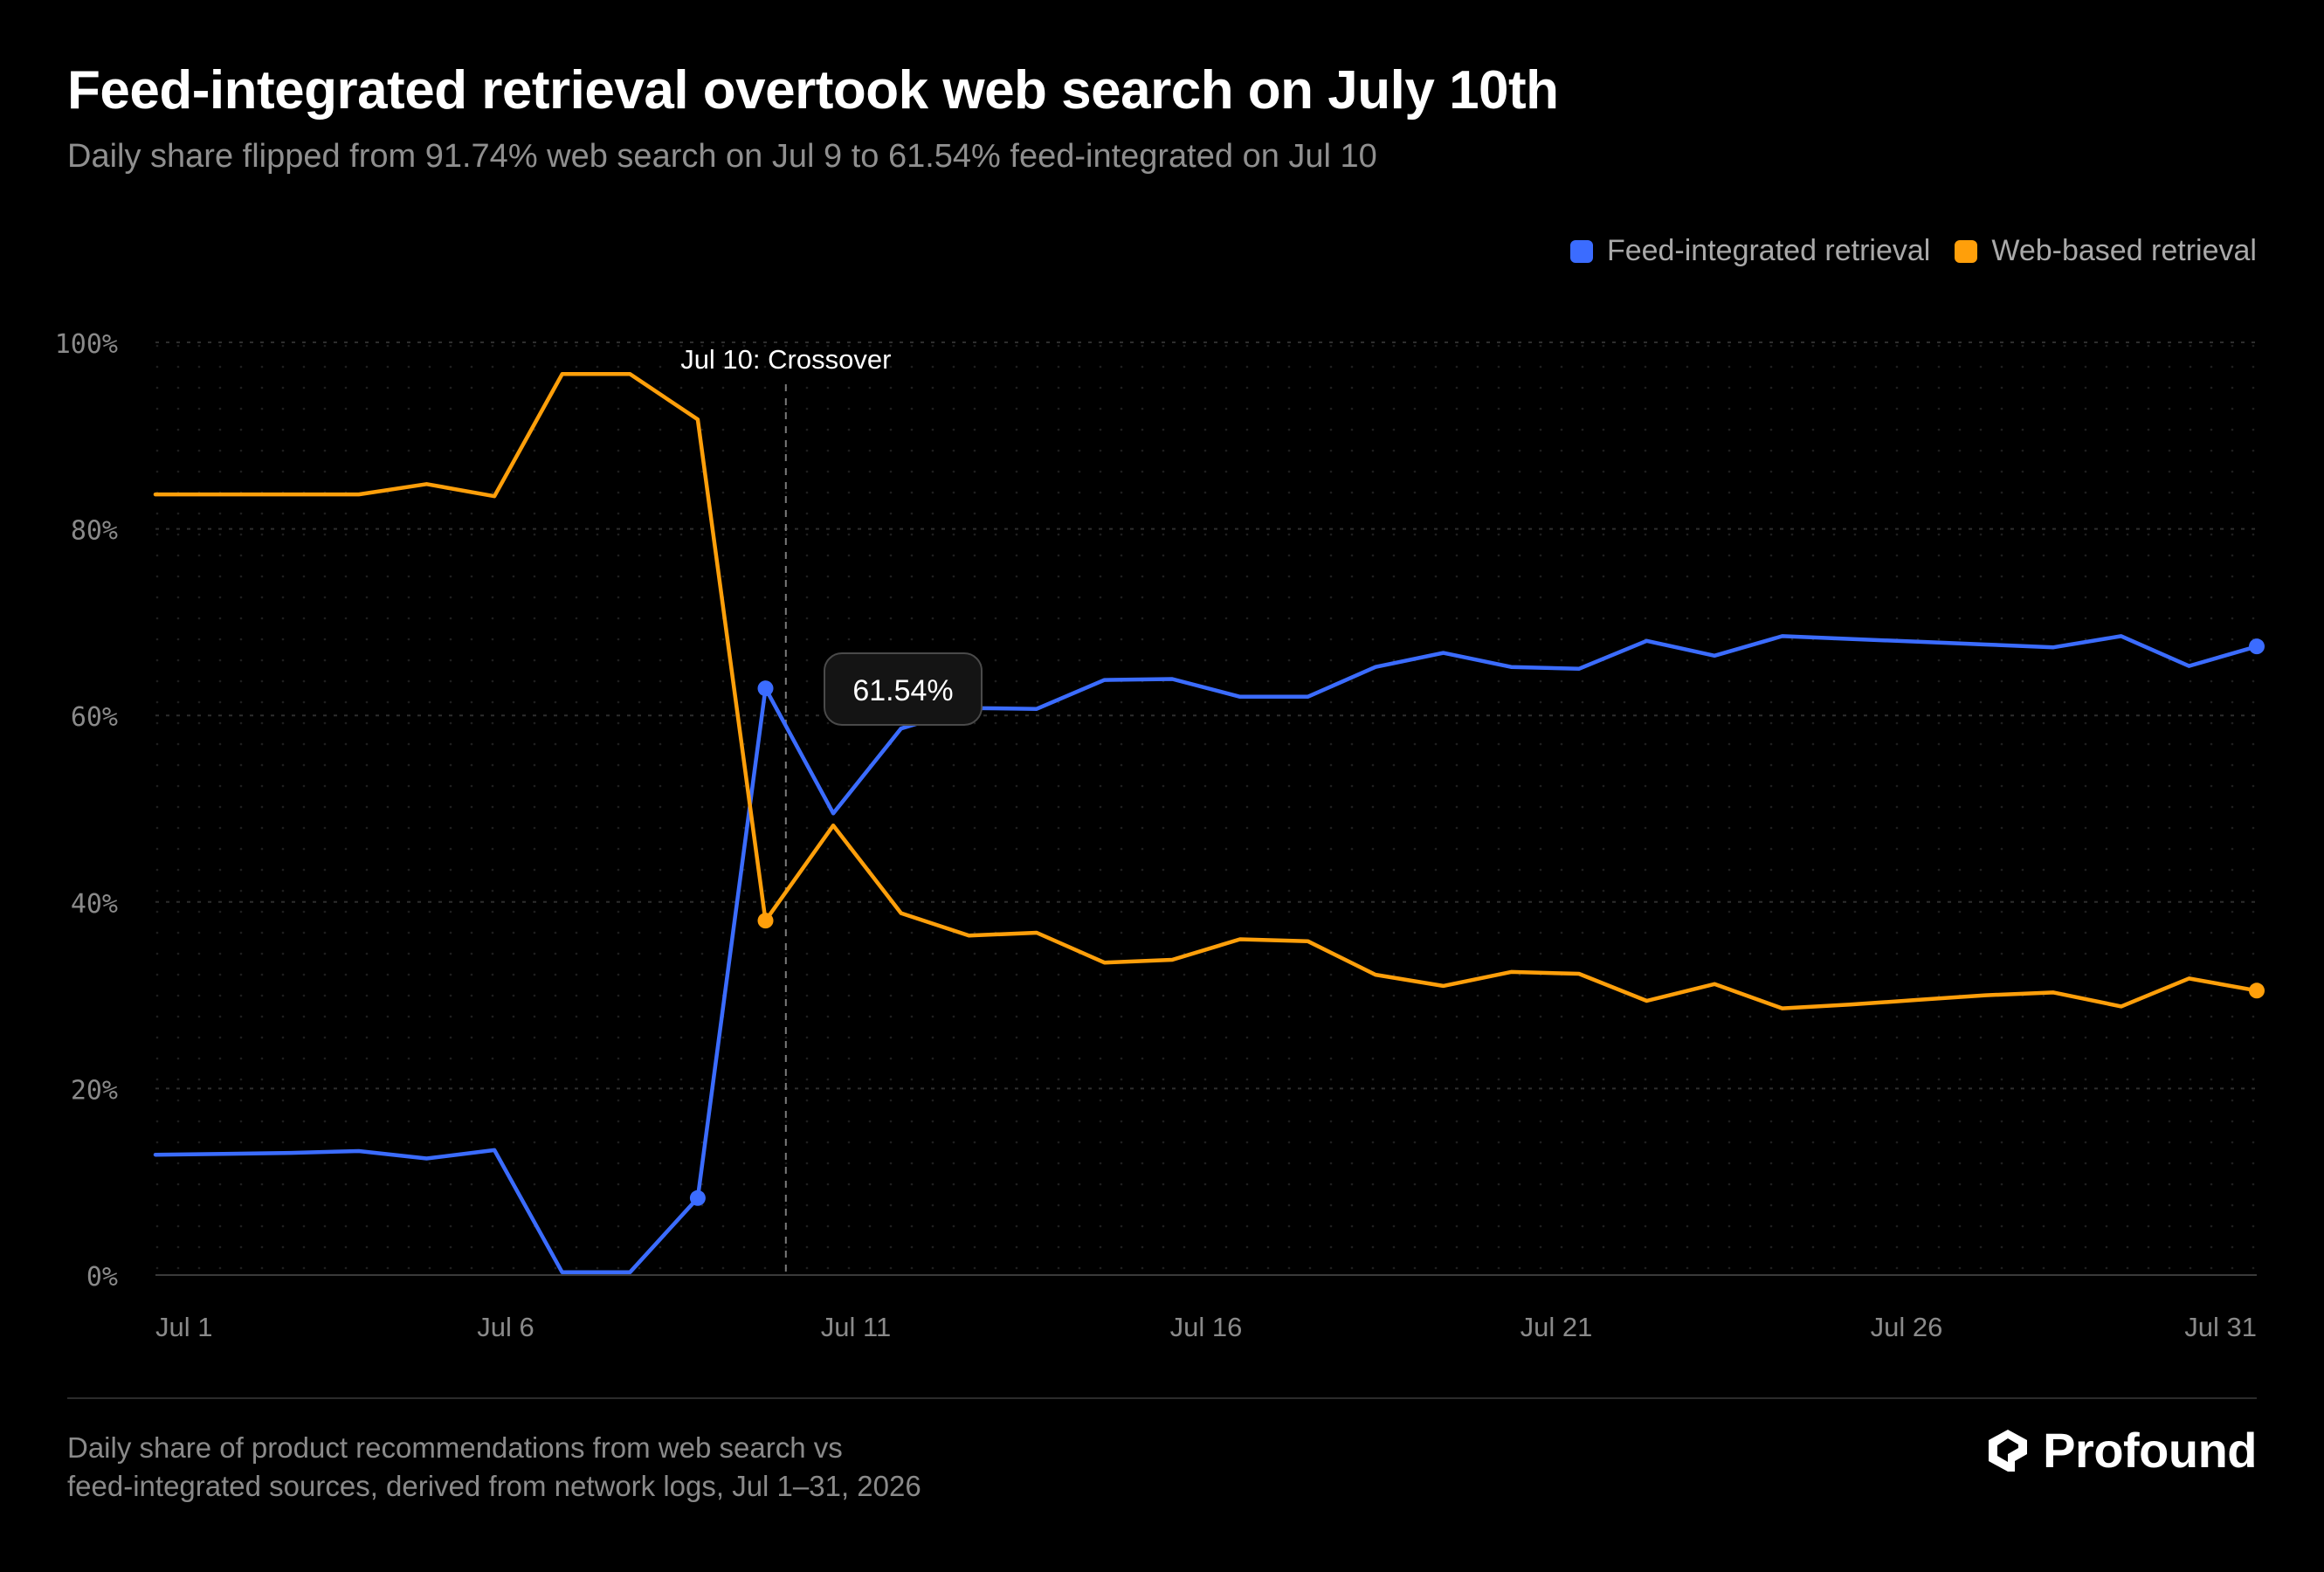  I want to click on y-tick-label: 40%, so click(94, 904).